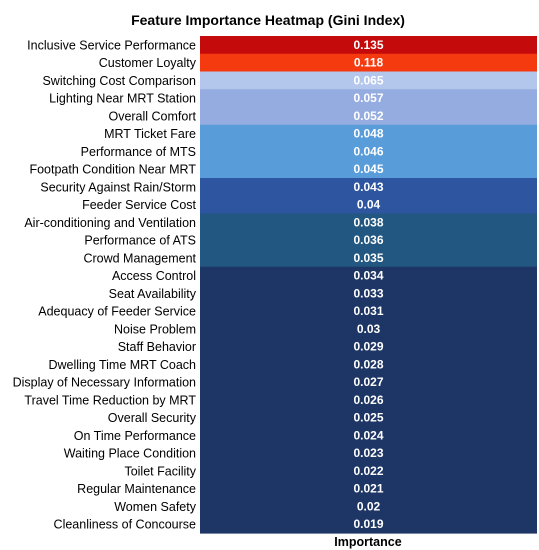  I want to click on cell-value-label: 0.034, so click(368, 276).